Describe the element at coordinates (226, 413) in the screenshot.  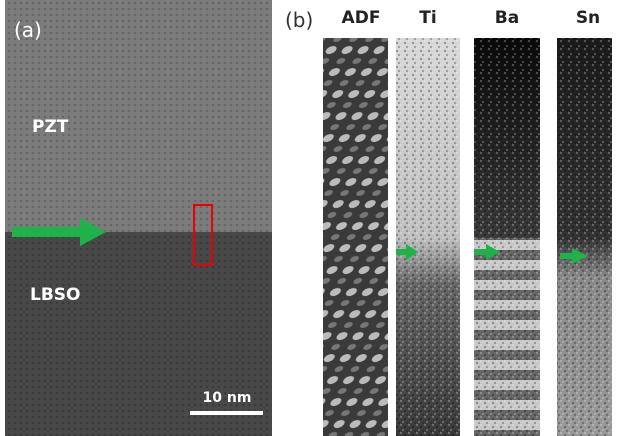
I see `scale-bar` at that location.